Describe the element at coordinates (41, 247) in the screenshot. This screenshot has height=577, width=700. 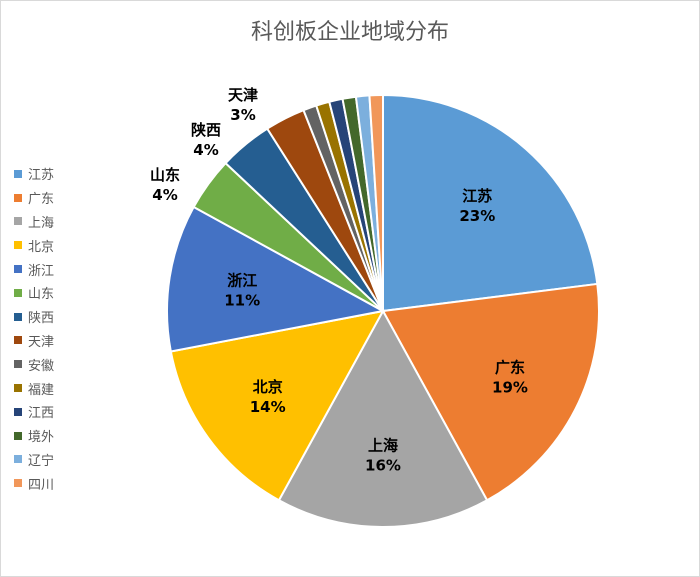
I see `legend-label: 北京` at that location.